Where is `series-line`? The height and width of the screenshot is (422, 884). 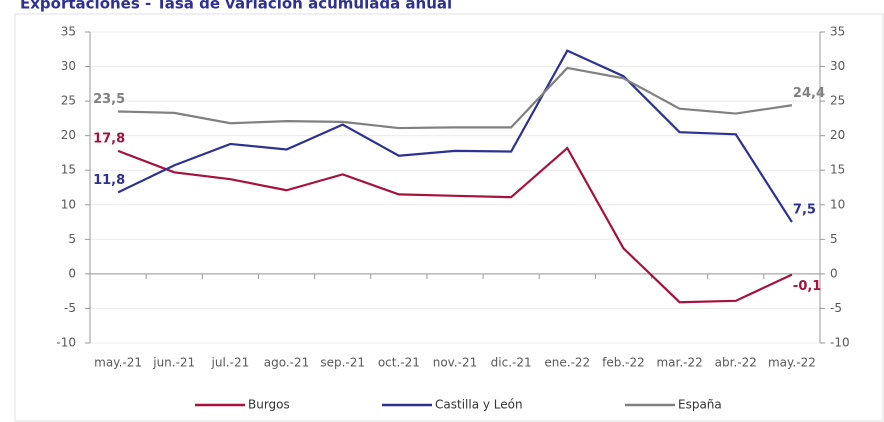
series-line is located at coordinates (455, 98).